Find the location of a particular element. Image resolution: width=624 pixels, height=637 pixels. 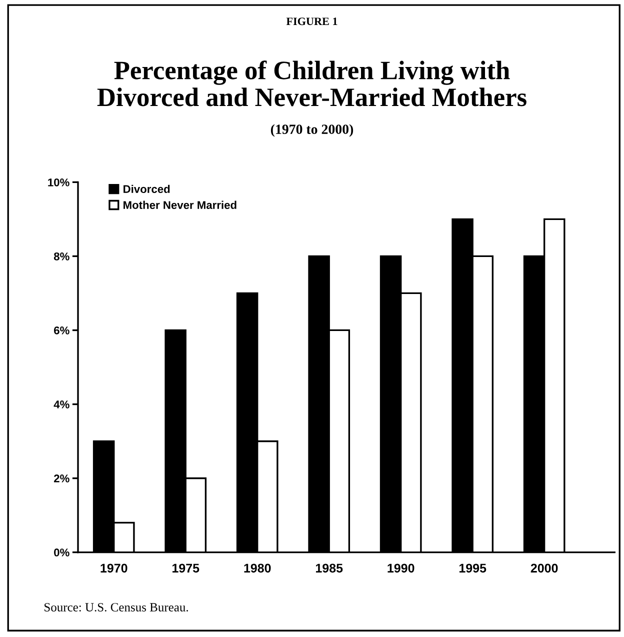

chart-subtitle: (1970 to 2000) is located at coordinates (312, 130).